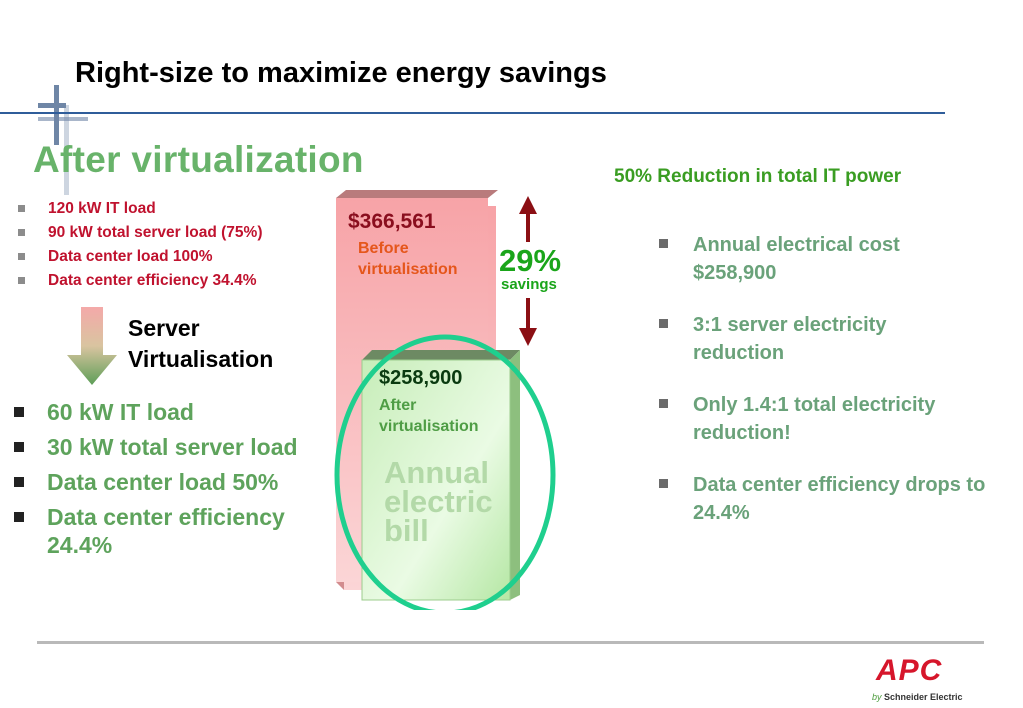 The height and width of the screenshot is (708, 1023). Describe the element at coordinates (839, 419) in the screenshot. I see `list-item: Only 1.4:1 total electricity reduction!` at that location.